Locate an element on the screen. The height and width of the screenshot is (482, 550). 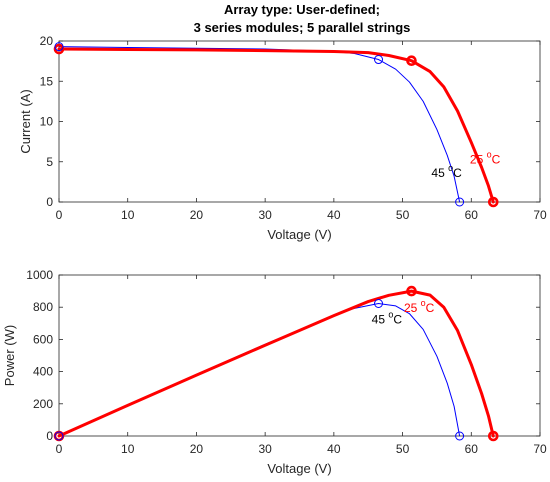
figure-title-line2: 3 series modules; 5 parallel strings is located at coordinates (302, 27).